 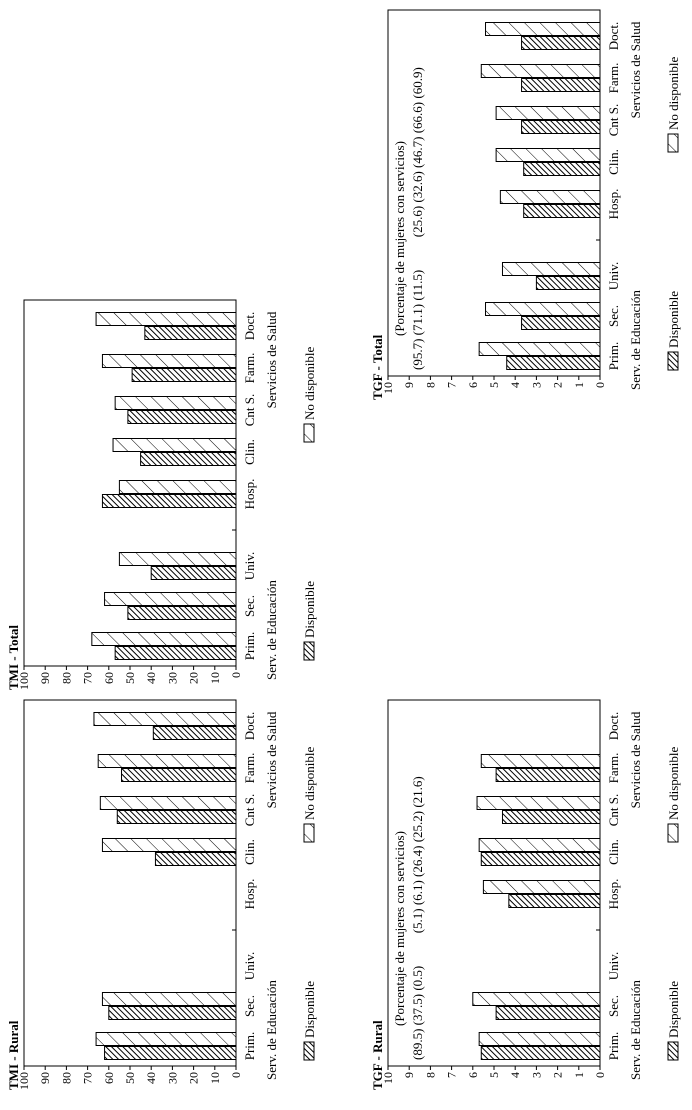 What do you see at coordinates (309, 783) in the screenshot?
I see `legend-label-no-disponible: No disponible` at bounding box center [309, 783].